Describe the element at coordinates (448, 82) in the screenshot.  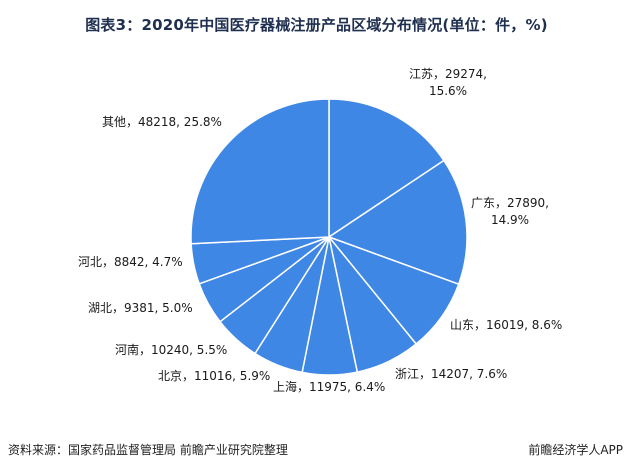
I see `data-label-江苏: 江苏，29274, 15.6%` at that location.